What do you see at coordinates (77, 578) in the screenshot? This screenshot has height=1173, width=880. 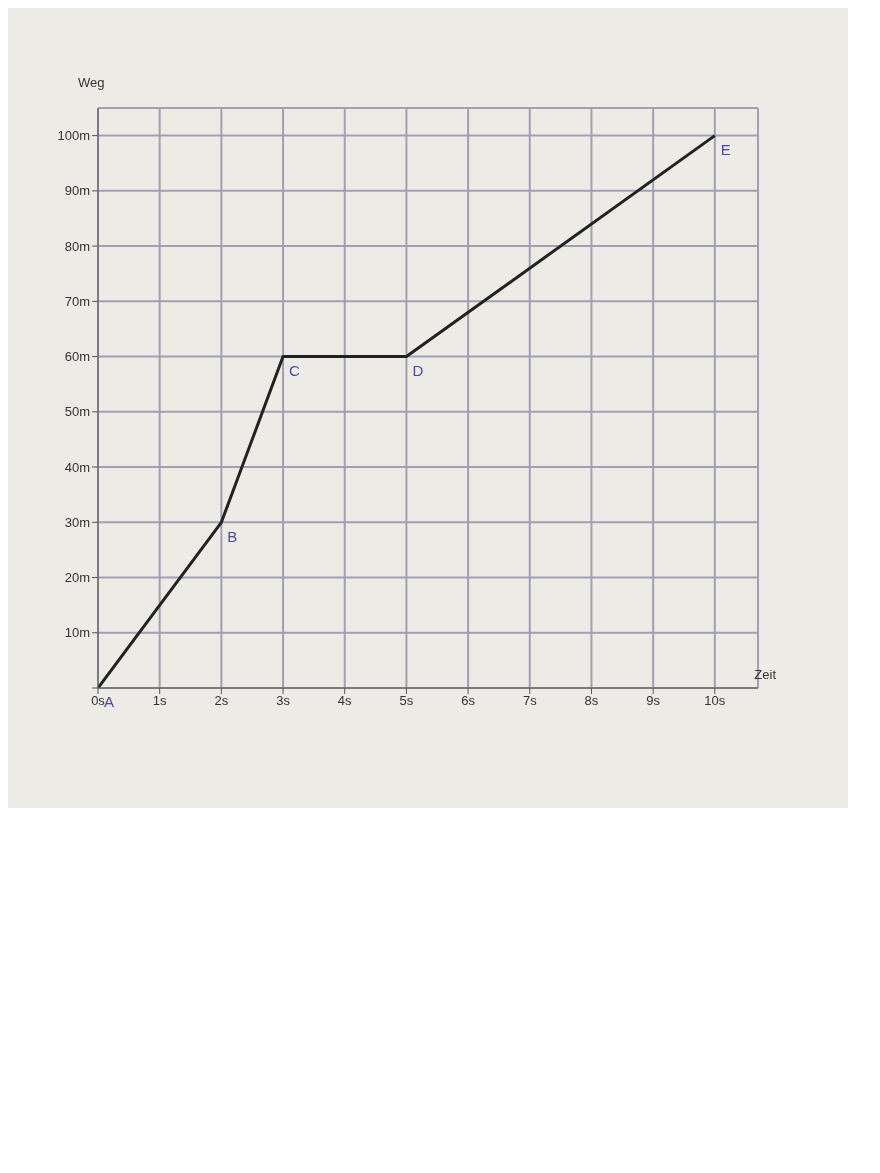 I see `y-tick-label: 20m` at bounding box center [77, 578].